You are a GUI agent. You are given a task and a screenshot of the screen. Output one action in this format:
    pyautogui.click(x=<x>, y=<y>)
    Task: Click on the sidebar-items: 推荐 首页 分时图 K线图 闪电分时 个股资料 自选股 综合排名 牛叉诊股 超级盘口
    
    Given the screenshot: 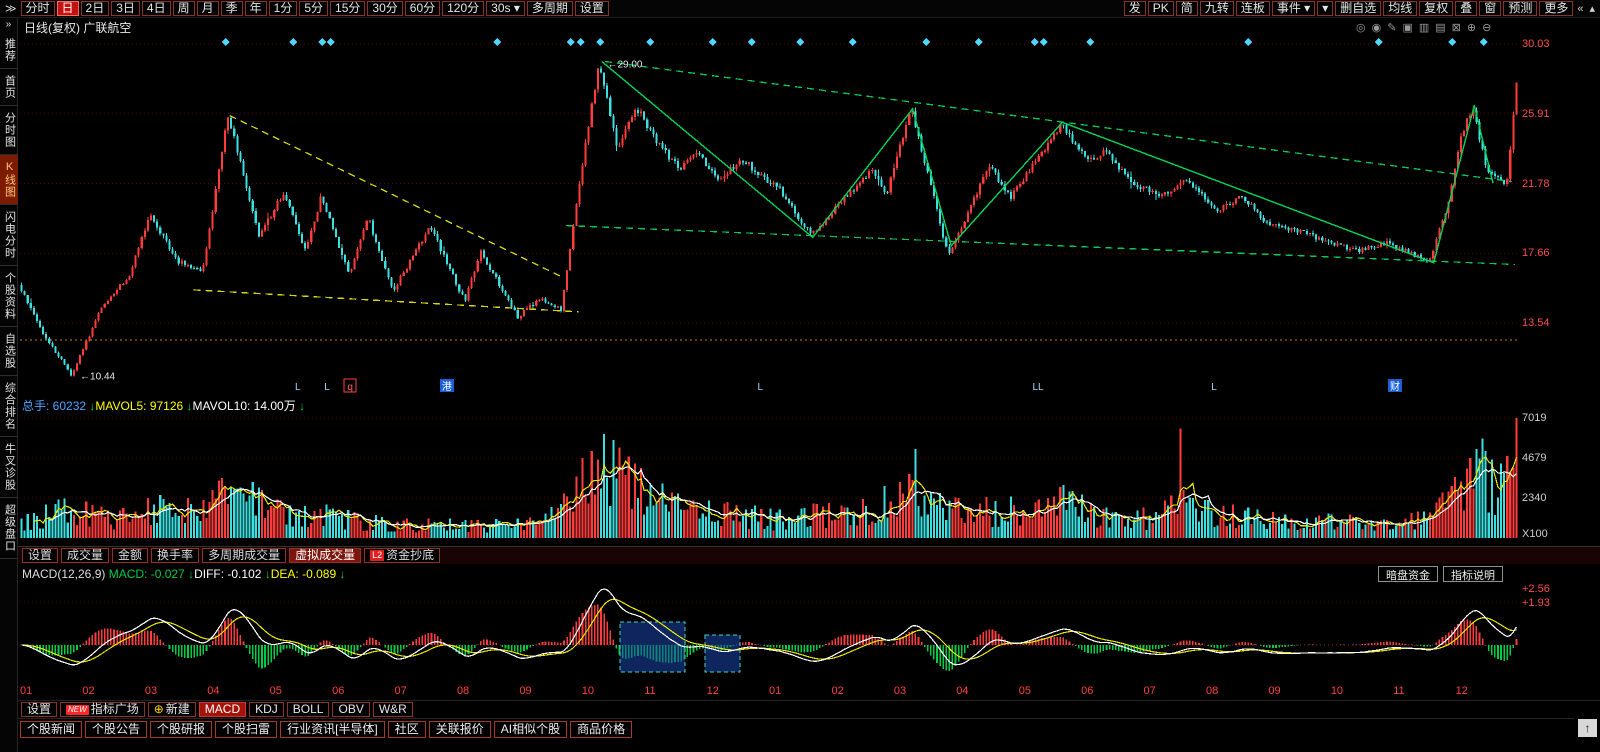 What is the action you would take?
    pyautogui.click(x=9, y=295)
    